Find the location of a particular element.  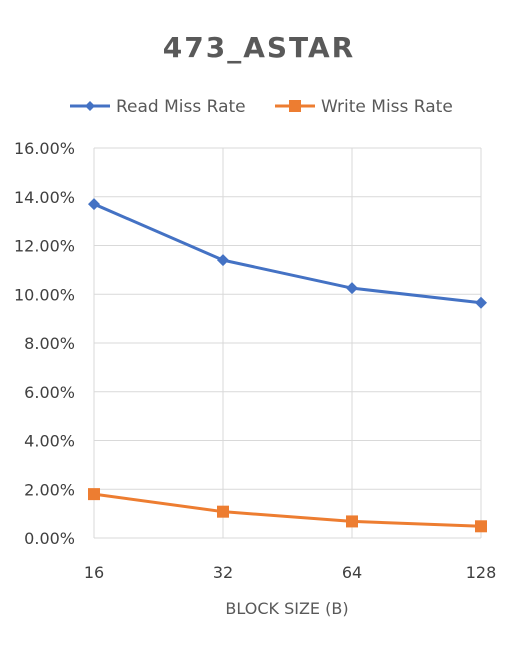

y-tick-label: 4.00% is located at coordinates (49, 441).